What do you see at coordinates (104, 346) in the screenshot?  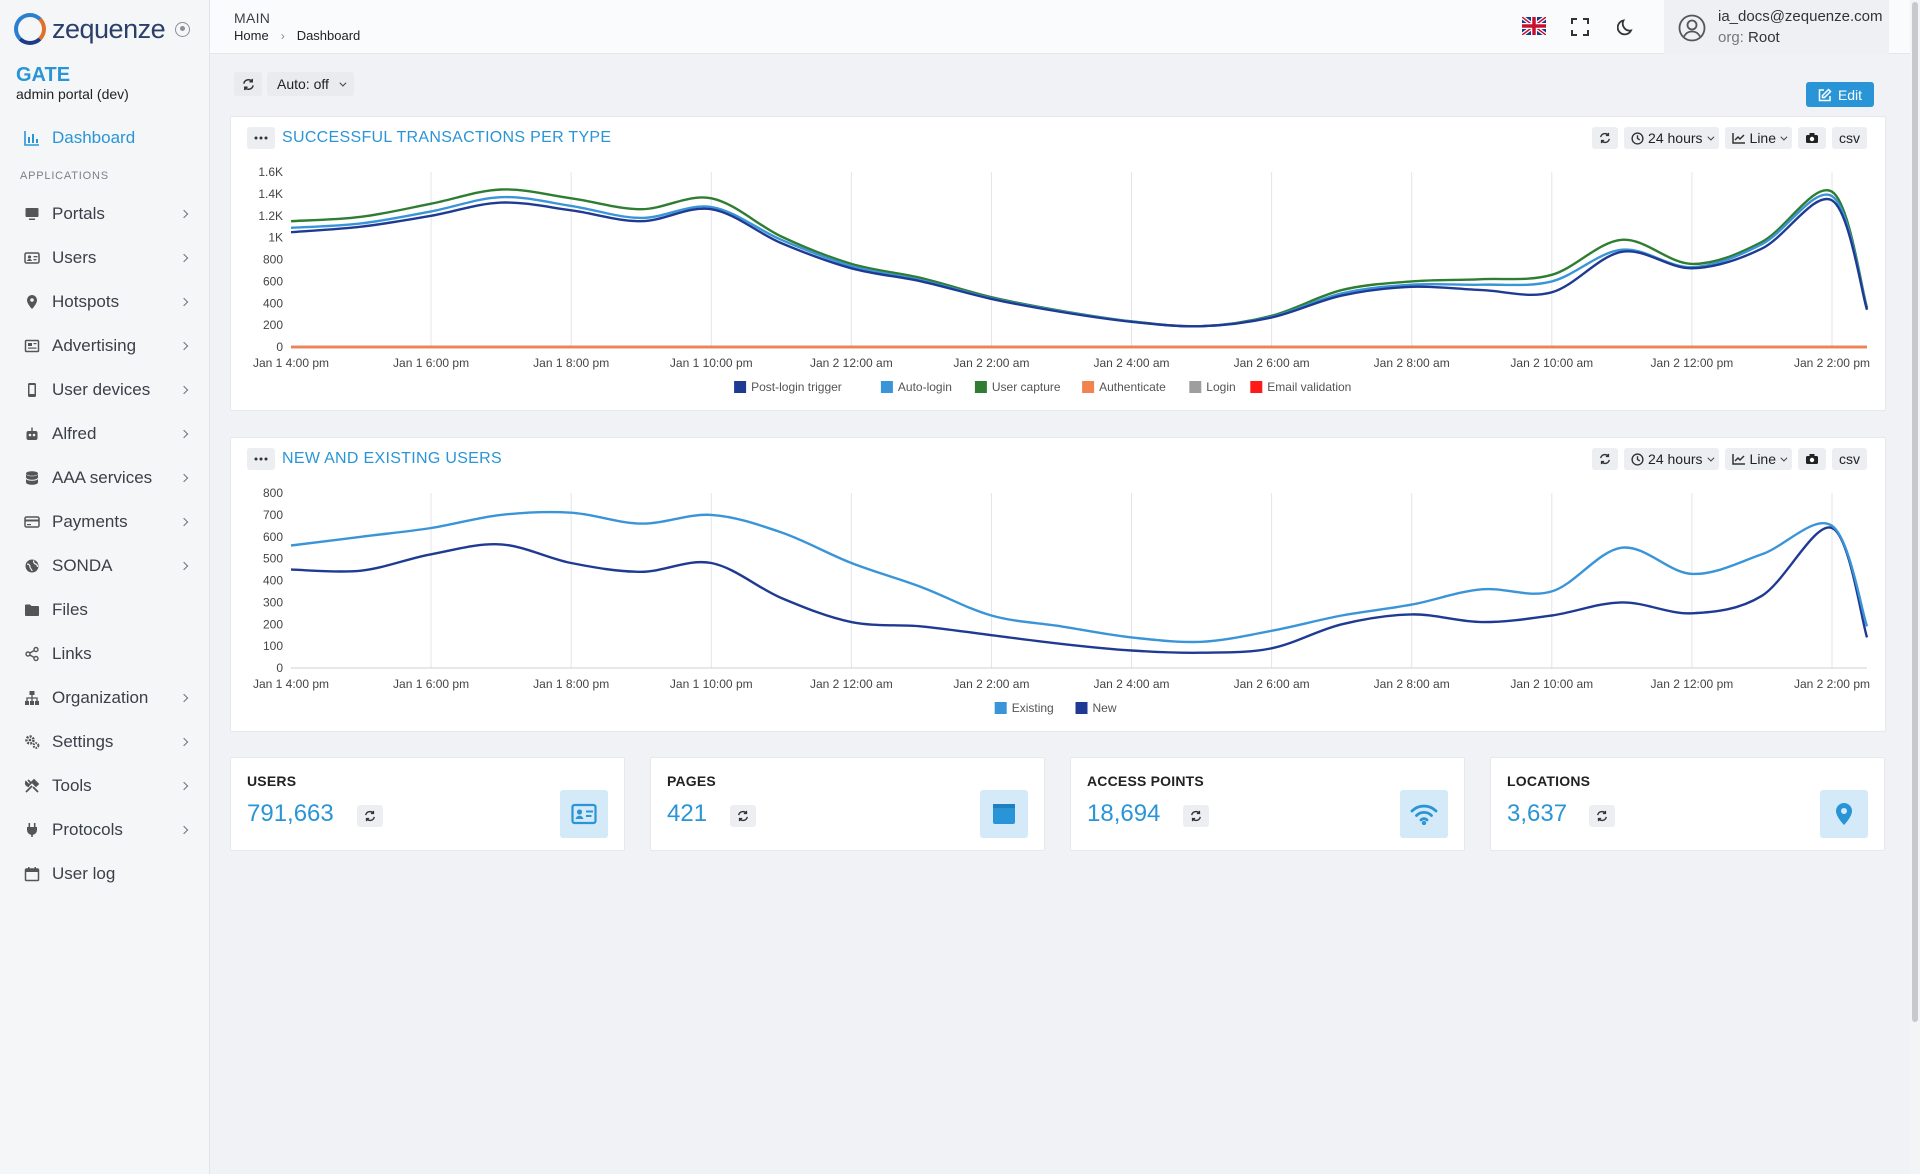 I see `sidebar-item-advertising: Advertising` at bounding box center [104, 346].